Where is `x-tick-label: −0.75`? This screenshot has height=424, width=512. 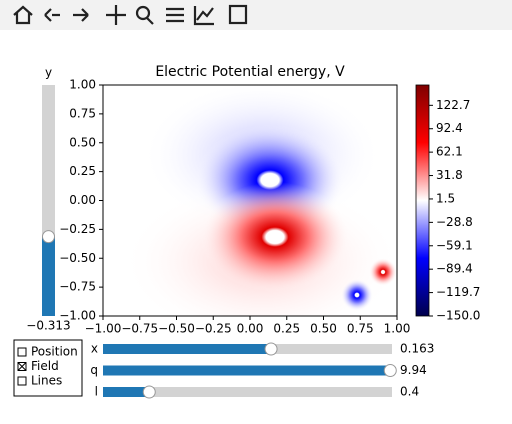 x-tick-label: −0.75 is located at coordinates (139, 329).